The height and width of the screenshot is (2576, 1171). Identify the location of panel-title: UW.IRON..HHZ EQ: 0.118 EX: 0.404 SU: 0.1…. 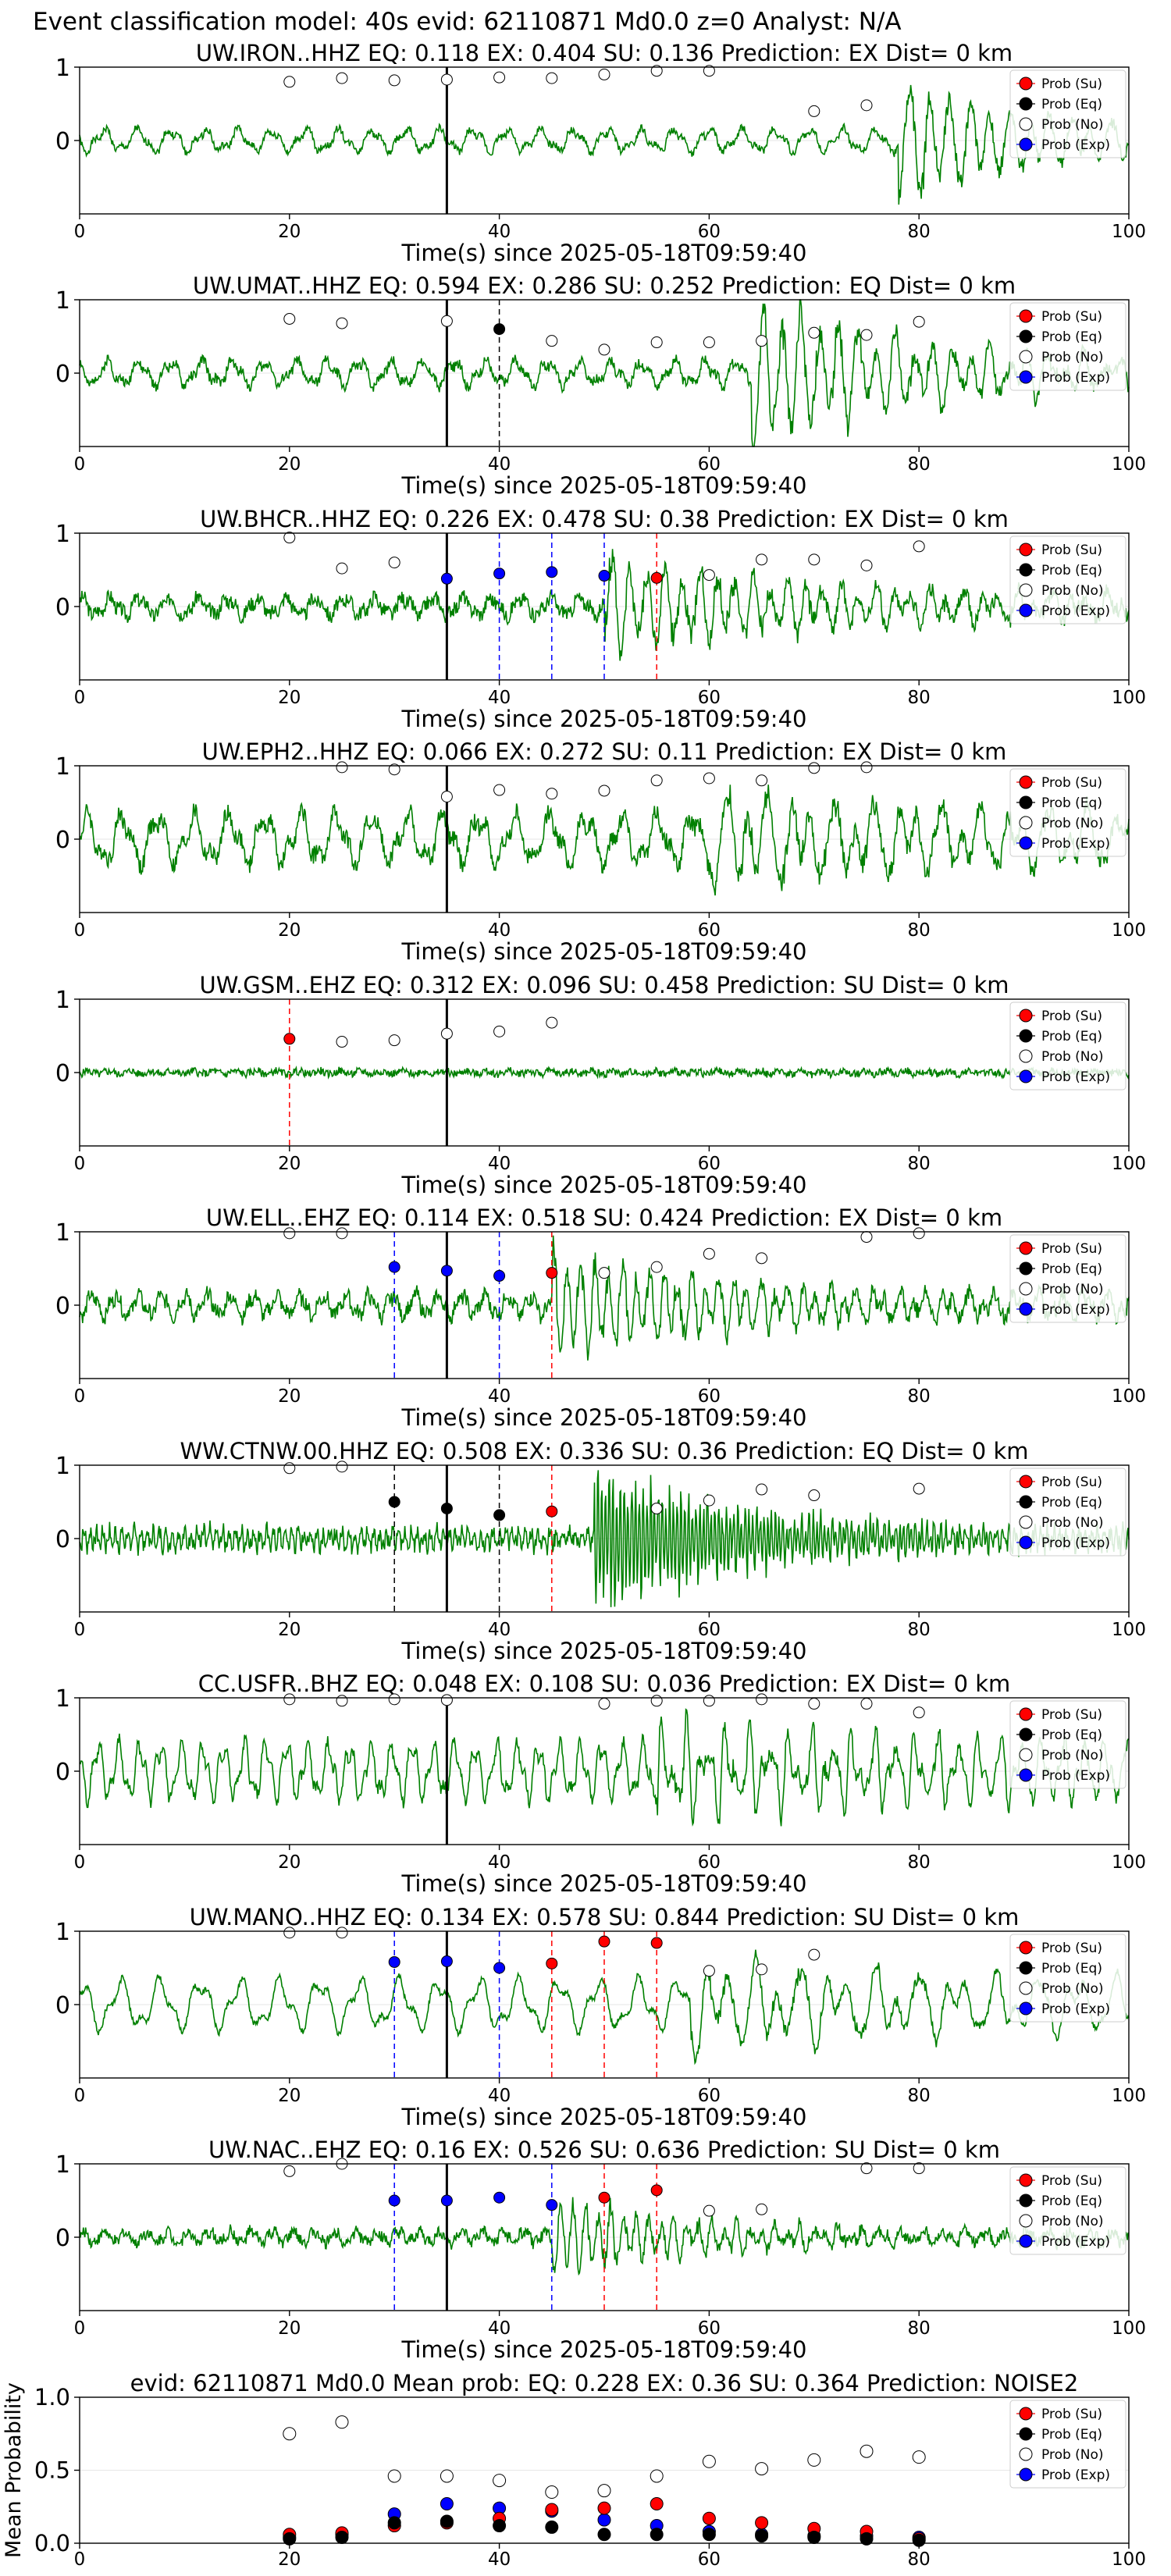
(604, 53).